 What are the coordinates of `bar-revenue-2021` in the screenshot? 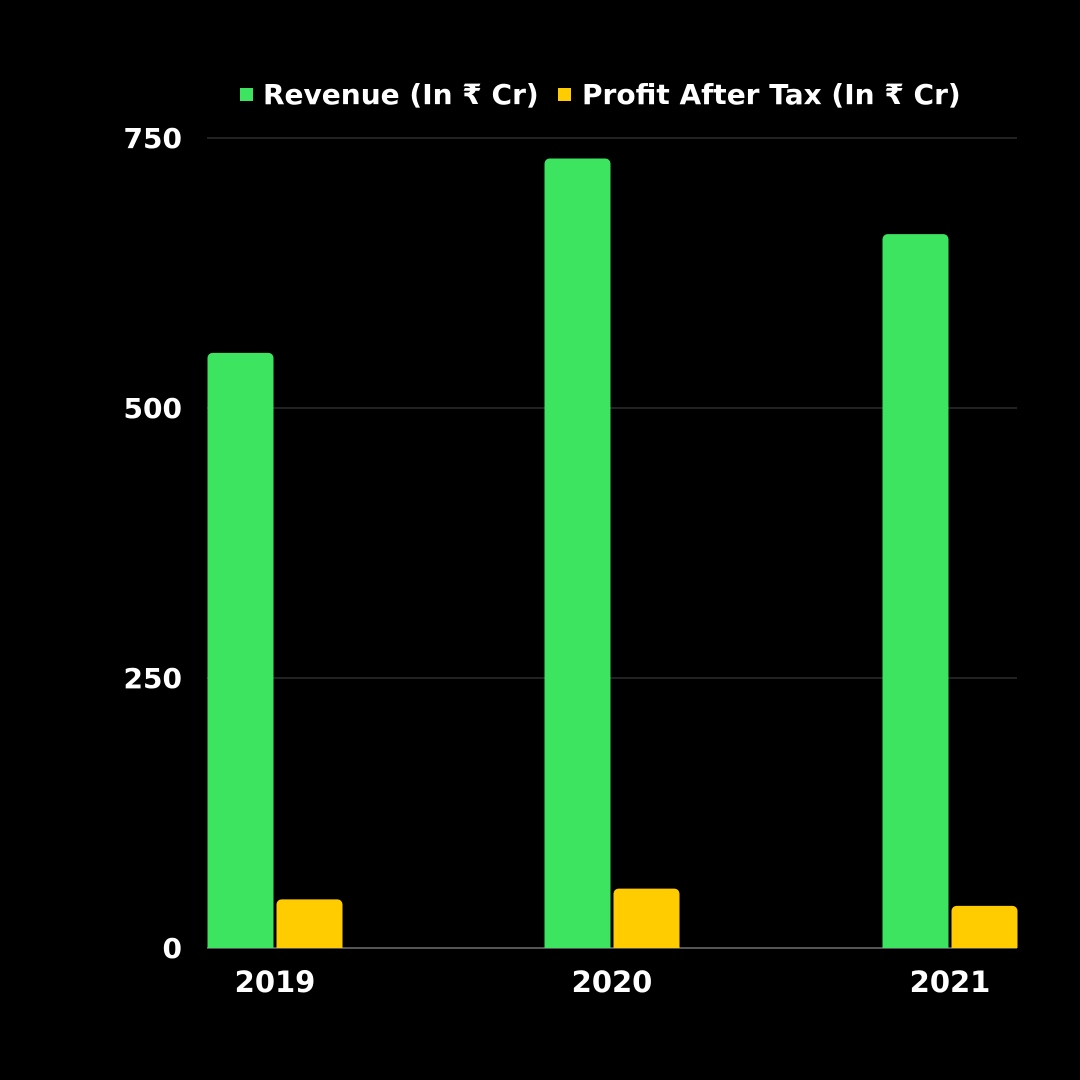 It's located at (915, 591).